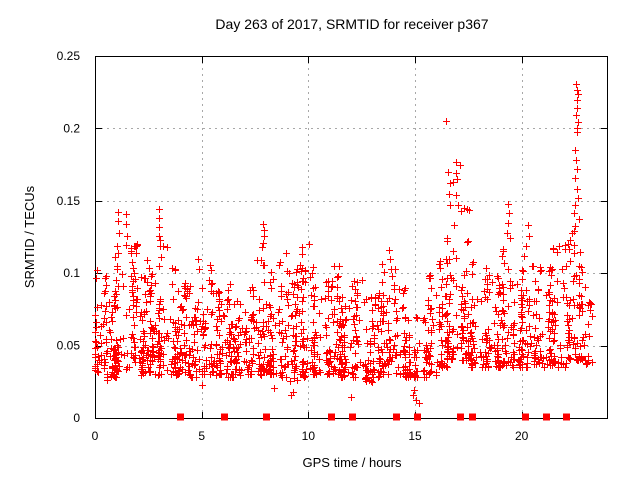 This screenshot has height=480, width=640. I want to click on x-tick-label: 10, so click(309, 436).